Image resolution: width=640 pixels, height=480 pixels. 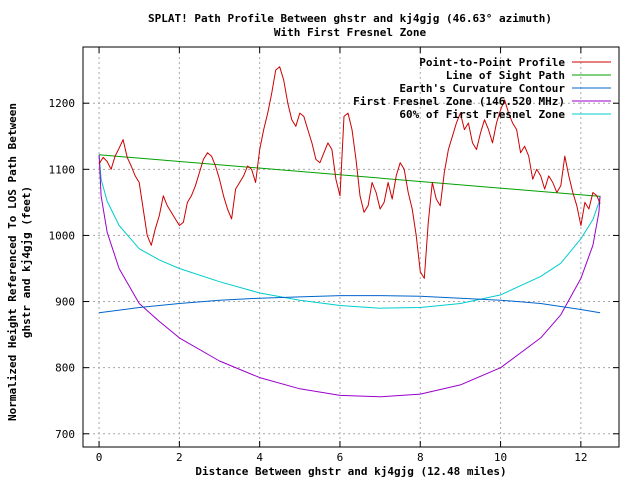 What do you see at coordinates (340, 457) in the screenshot?
I see `x-tick-label: 6` at bounding box center [340, 457].